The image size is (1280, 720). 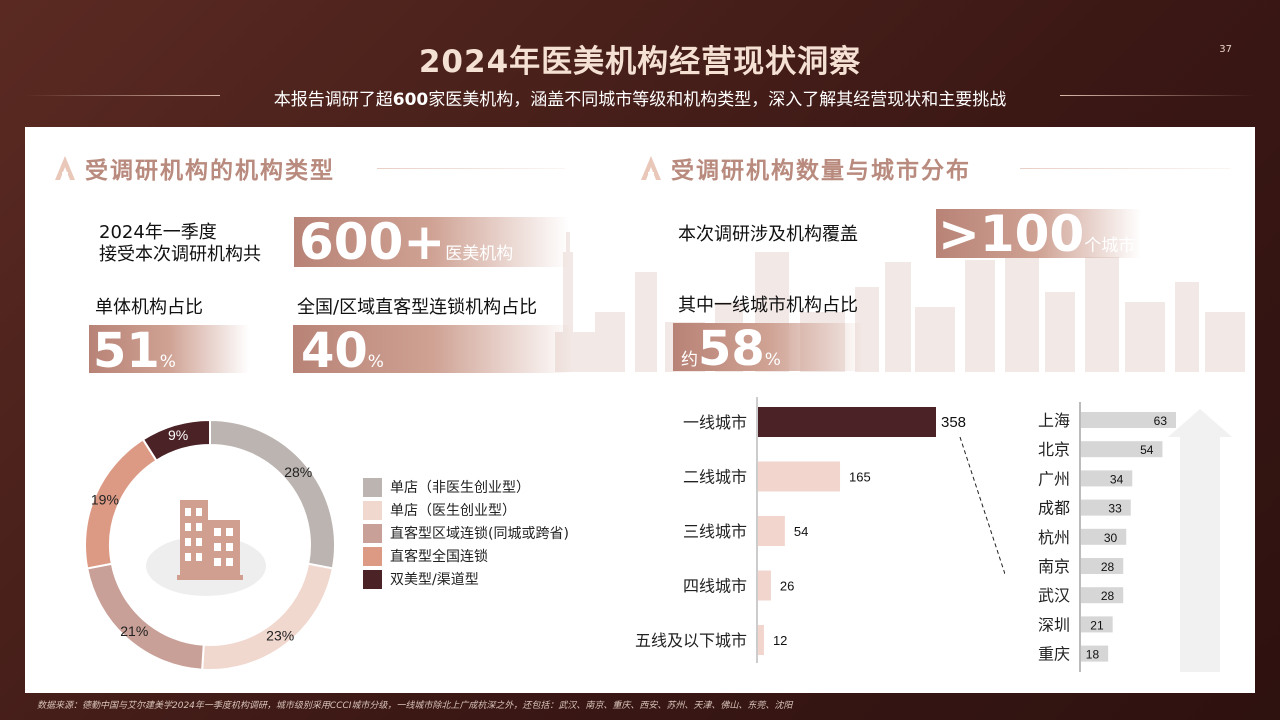 I want to click on tier-category-label: 二线城市, so click(x=715, y=478).